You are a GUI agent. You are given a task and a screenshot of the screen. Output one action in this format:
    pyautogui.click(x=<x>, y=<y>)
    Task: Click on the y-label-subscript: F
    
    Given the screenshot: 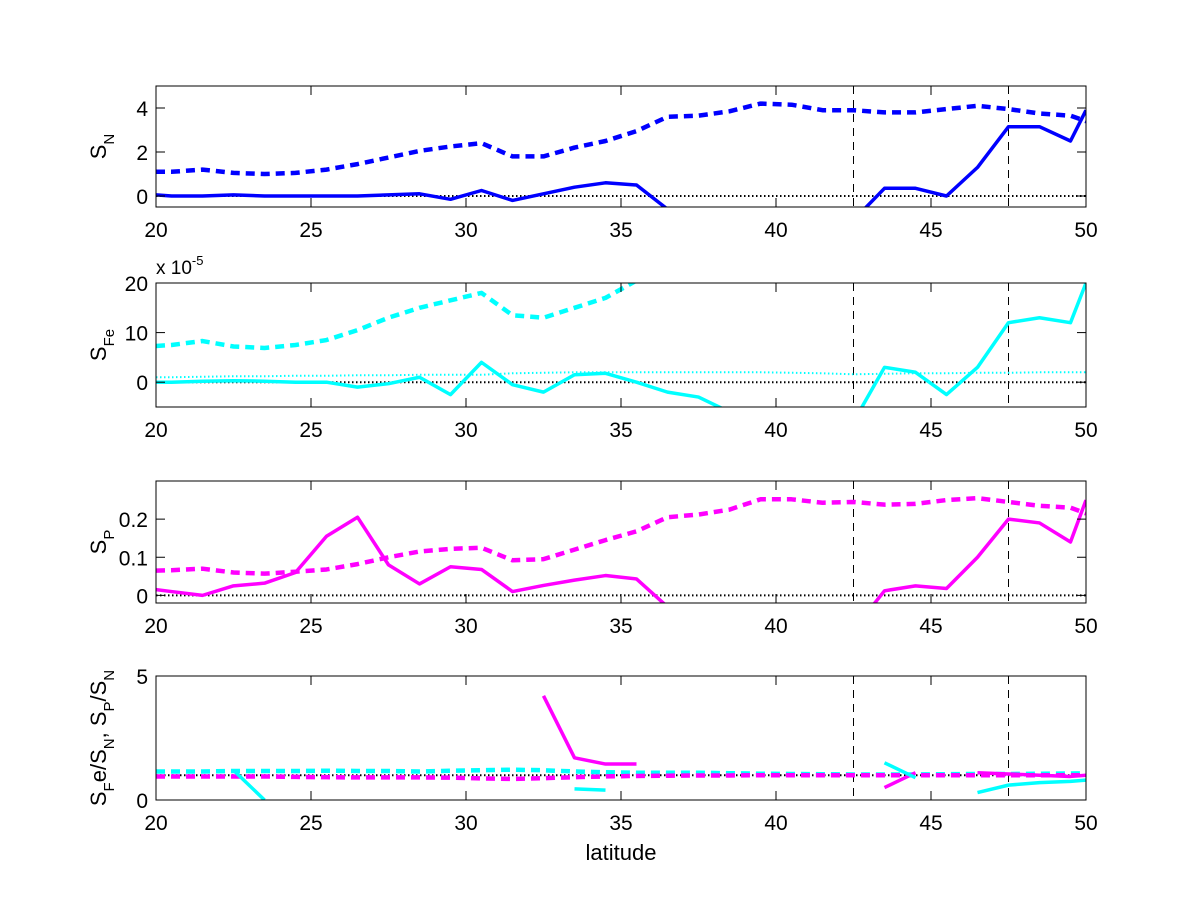 What is the action you would take?
    pyautogui.click(x=109, y=786)
    